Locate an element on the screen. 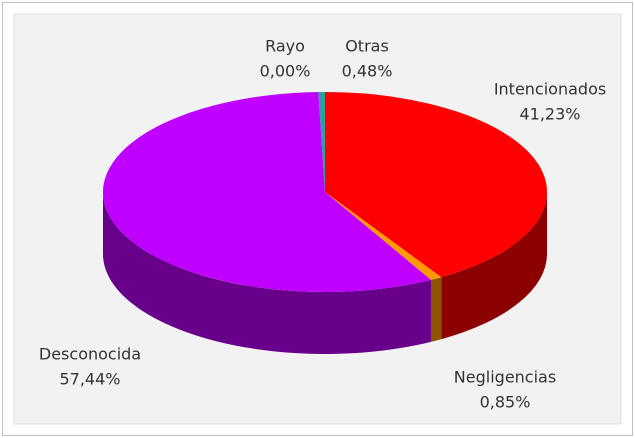 Image resolution: width=635 pixels, height=438 pixels. slice-label: Rayo is located at coordinates (285, 46).